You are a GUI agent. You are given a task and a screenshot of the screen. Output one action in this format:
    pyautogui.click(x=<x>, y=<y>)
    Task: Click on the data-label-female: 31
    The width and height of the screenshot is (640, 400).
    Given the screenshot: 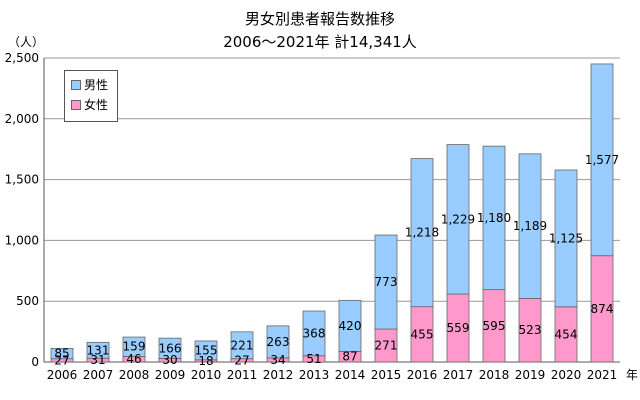 What is the action you would take?
    pyautogui.click(x=97, y=360)
    